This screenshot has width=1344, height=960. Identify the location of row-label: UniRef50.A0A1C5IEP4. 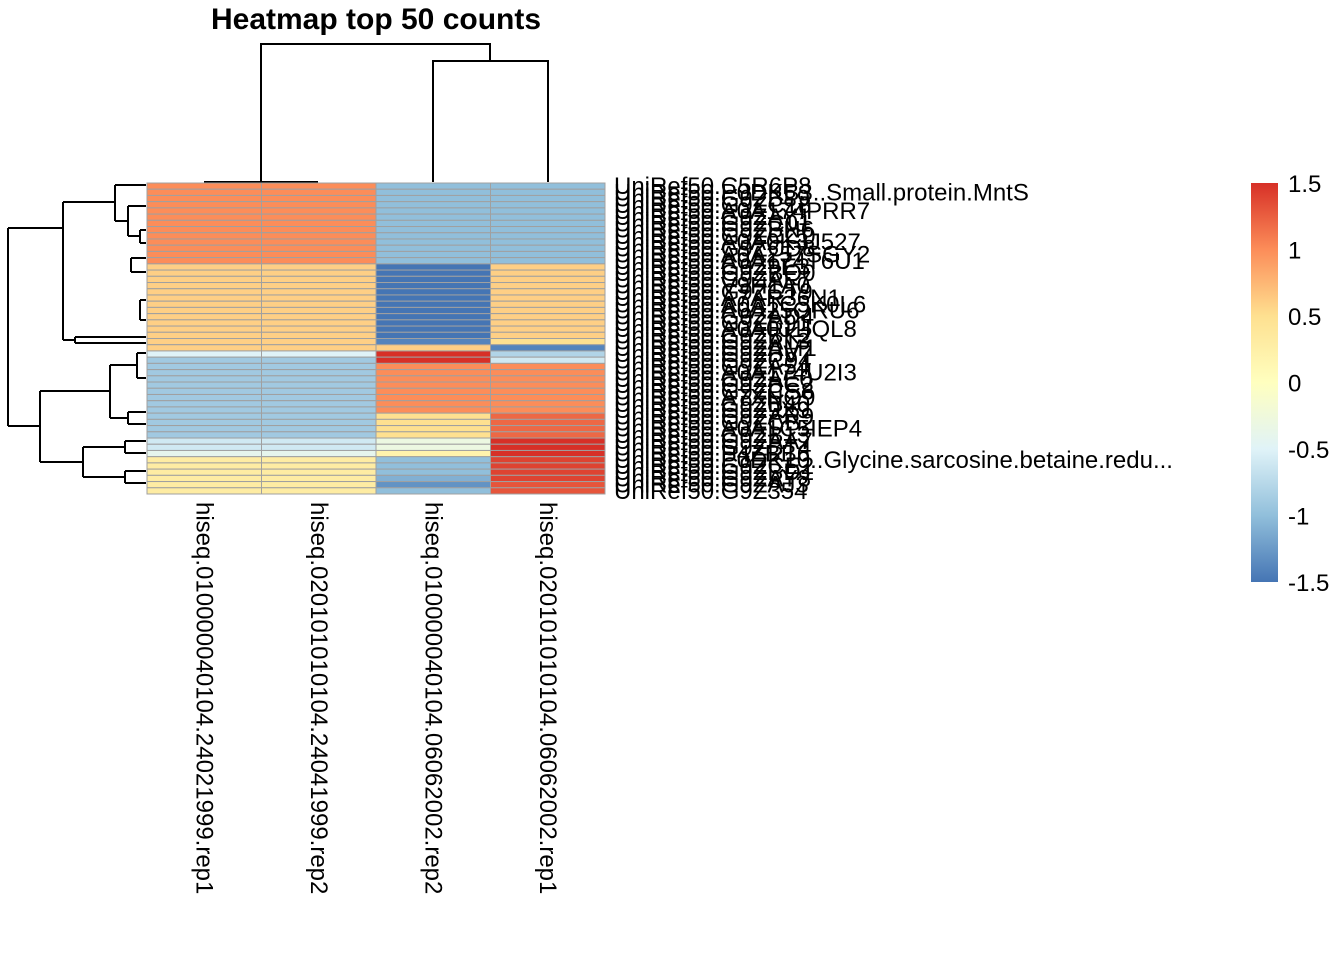
(738, 429).